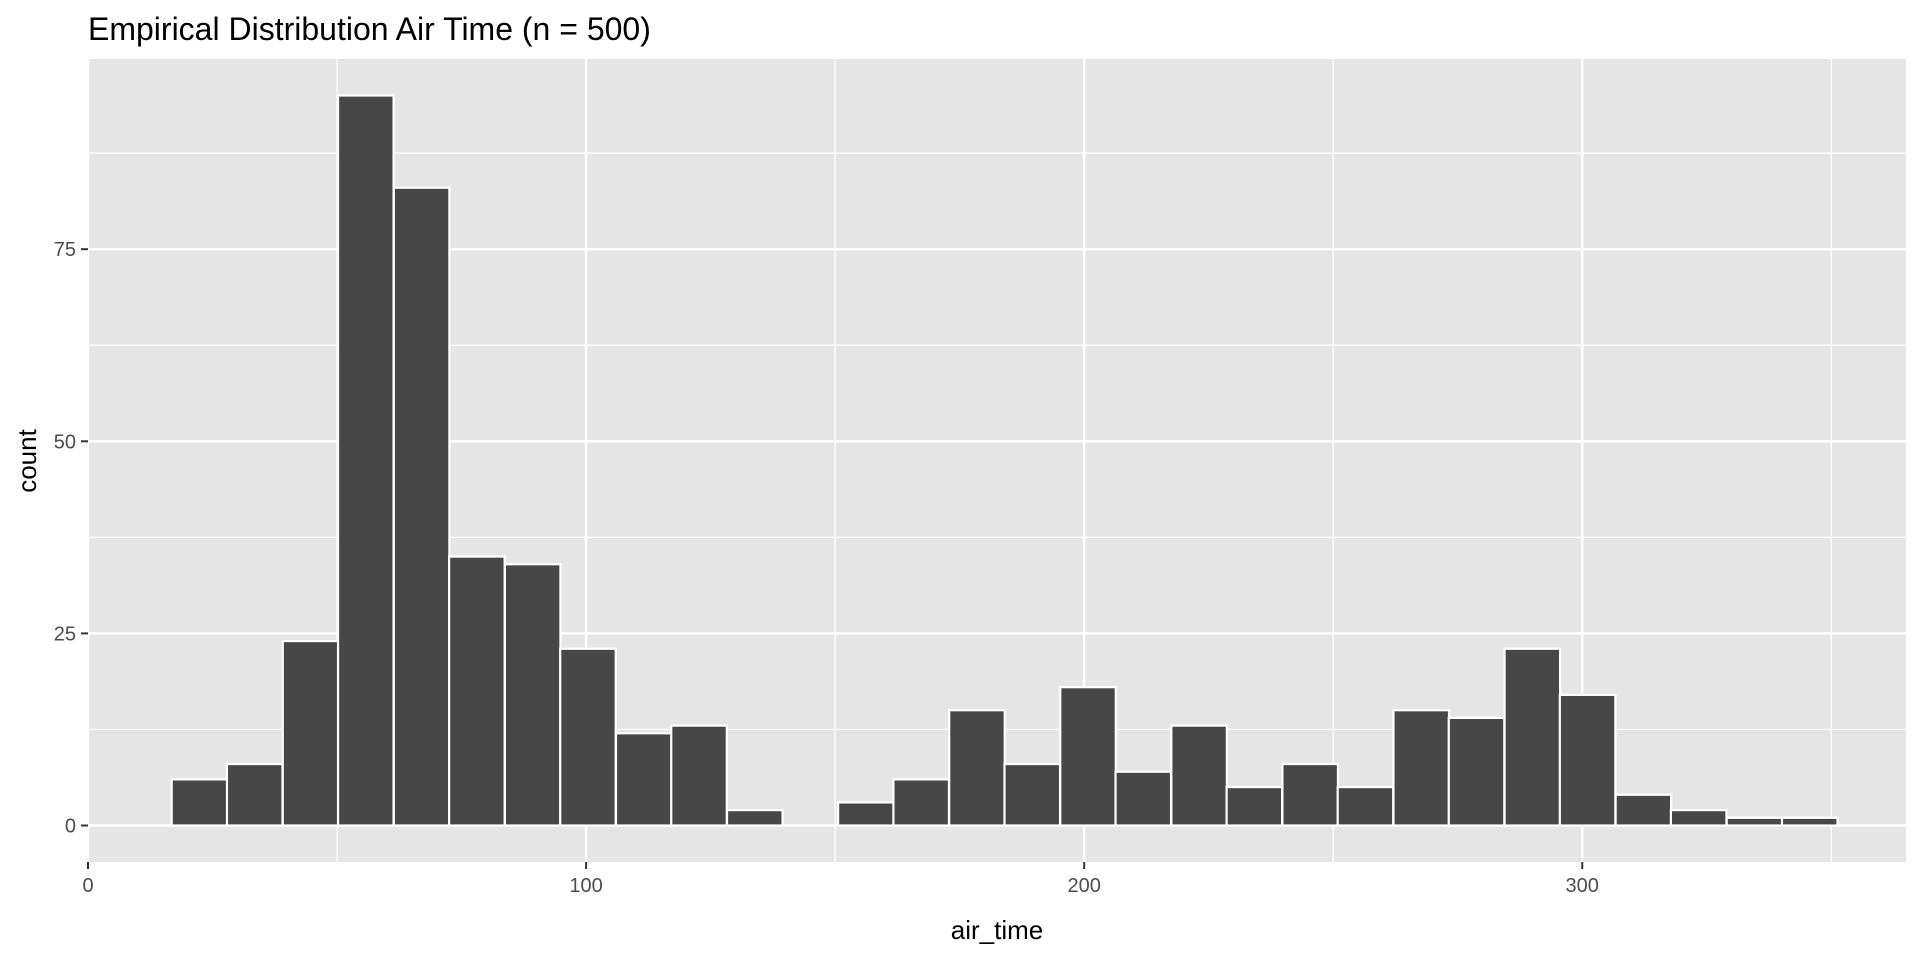 This screenshot has height=960, width=1920. Describe the element at coordinates (1083, 886) in the screenshot. I see `x-tick-label: 200` at that location.